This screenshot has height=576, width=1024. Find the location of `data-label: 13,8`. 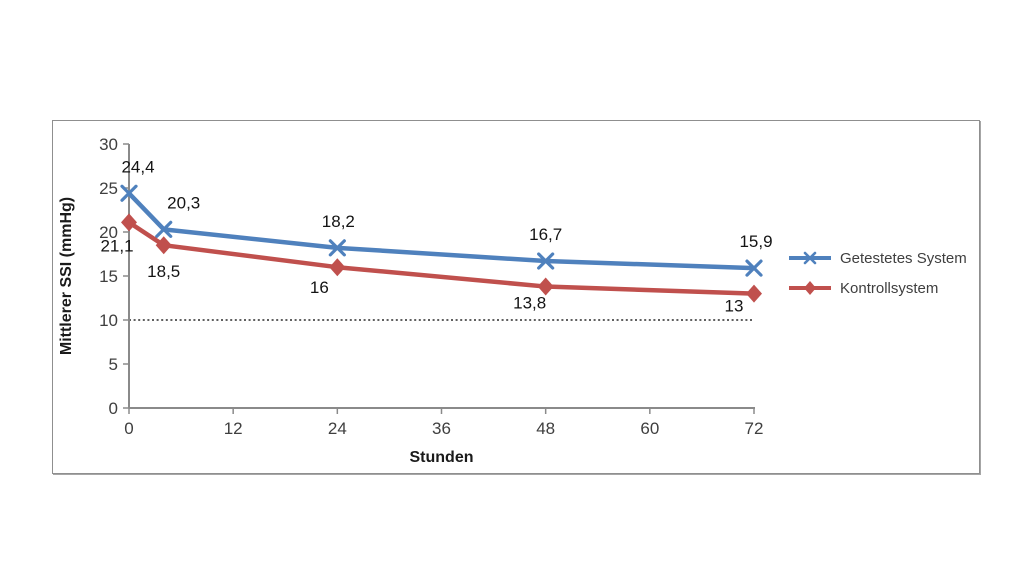

data-label: 13,8 is located at coordinates (529, 303).